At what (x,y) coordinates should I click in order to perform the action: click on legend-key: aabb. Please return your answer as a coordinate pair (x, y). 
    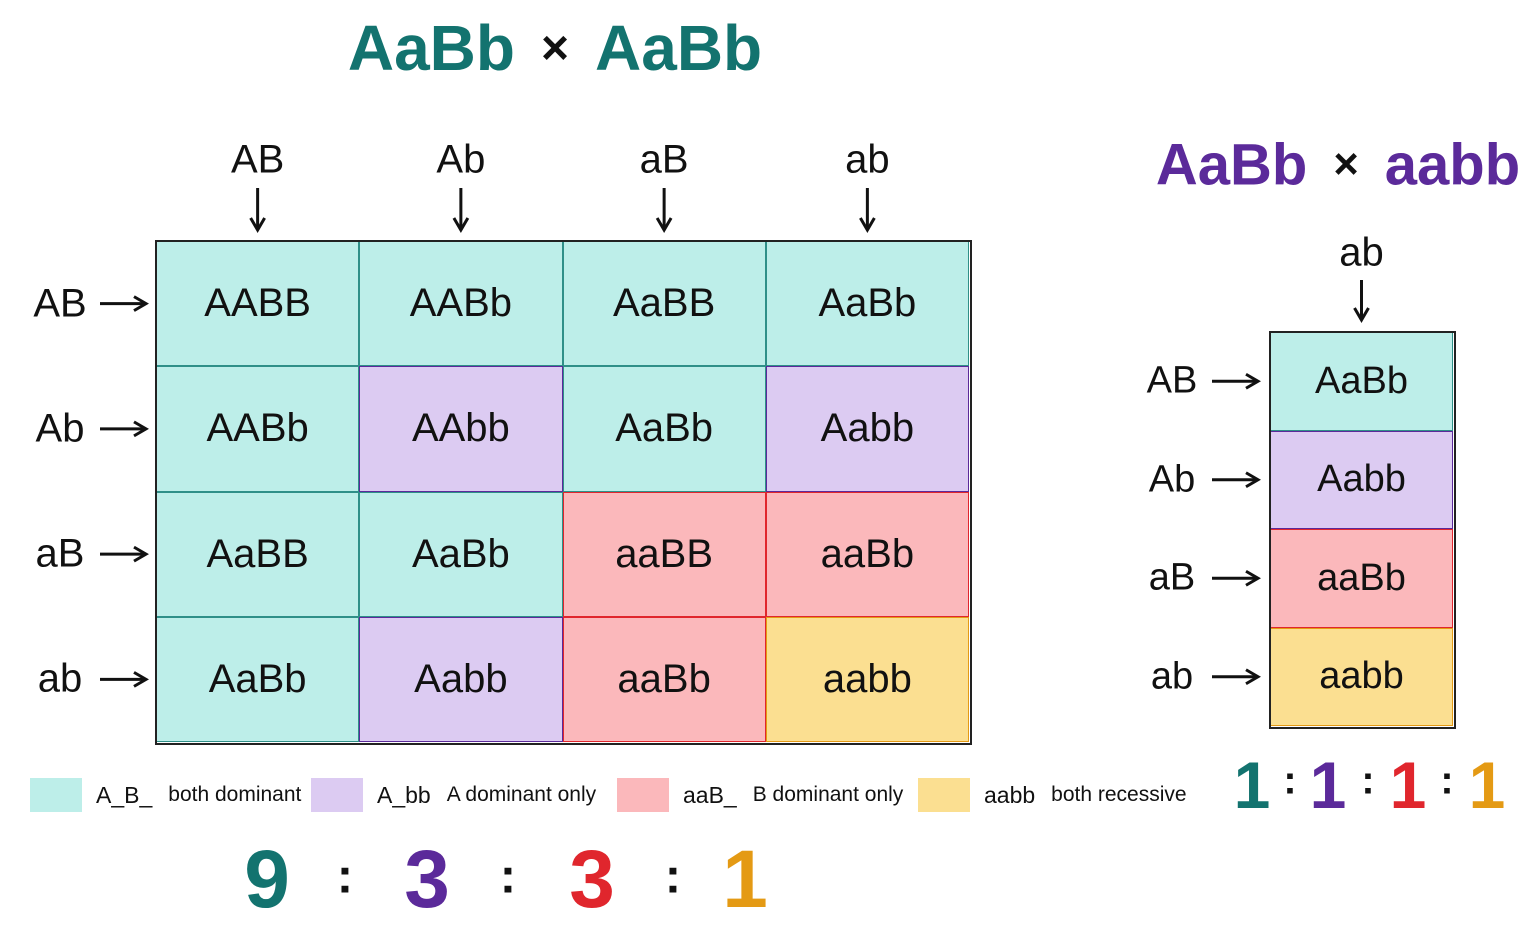
    Looking at the image, I should click on (1010, 794).